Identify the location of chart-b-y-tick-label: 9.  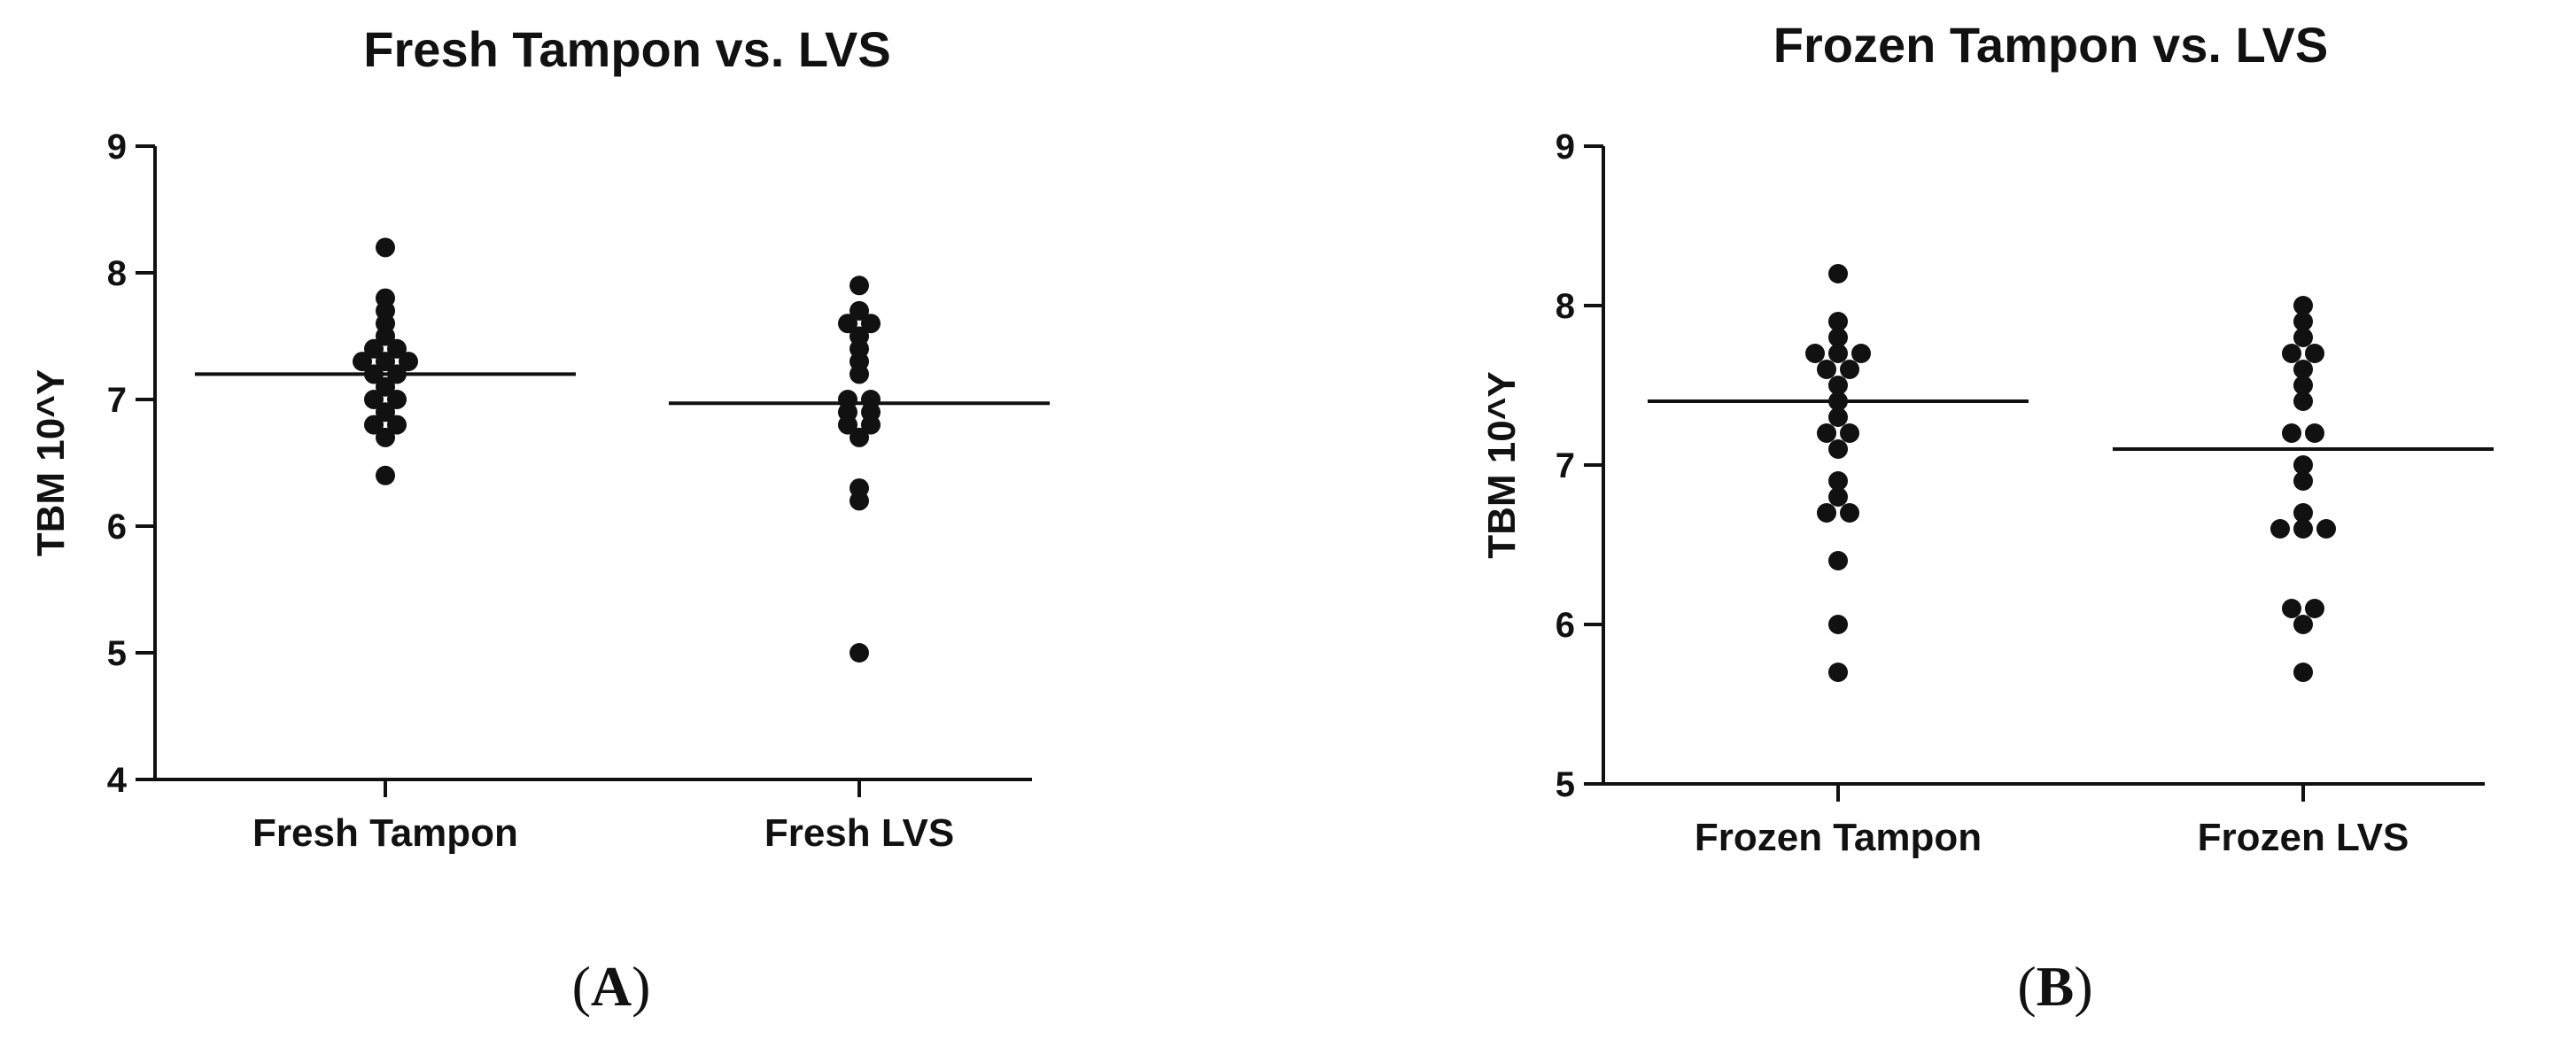
(1565, 147).